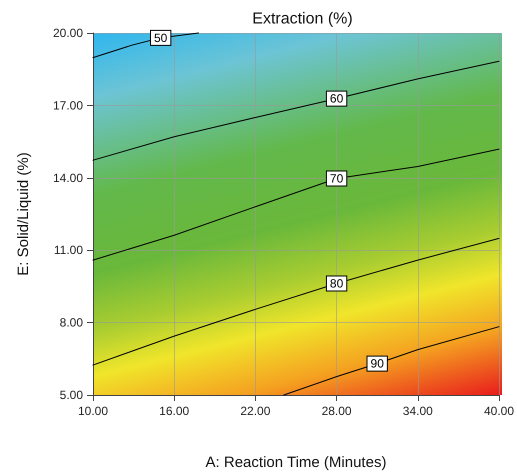 The height and width of the screenshot is (475, 517). I want to click on y-tick-label: 17.00, so click(68, 105).